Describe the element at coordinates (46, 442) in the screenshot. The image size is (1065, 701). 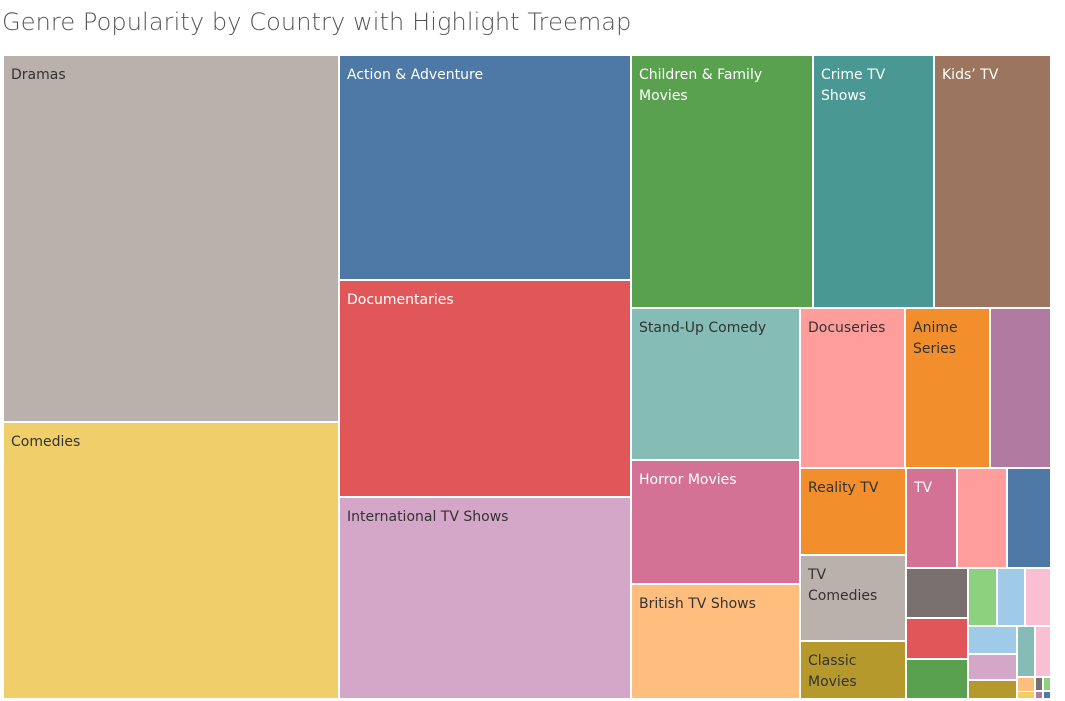
I see `treemap-tile-label: Comedies` at that location.